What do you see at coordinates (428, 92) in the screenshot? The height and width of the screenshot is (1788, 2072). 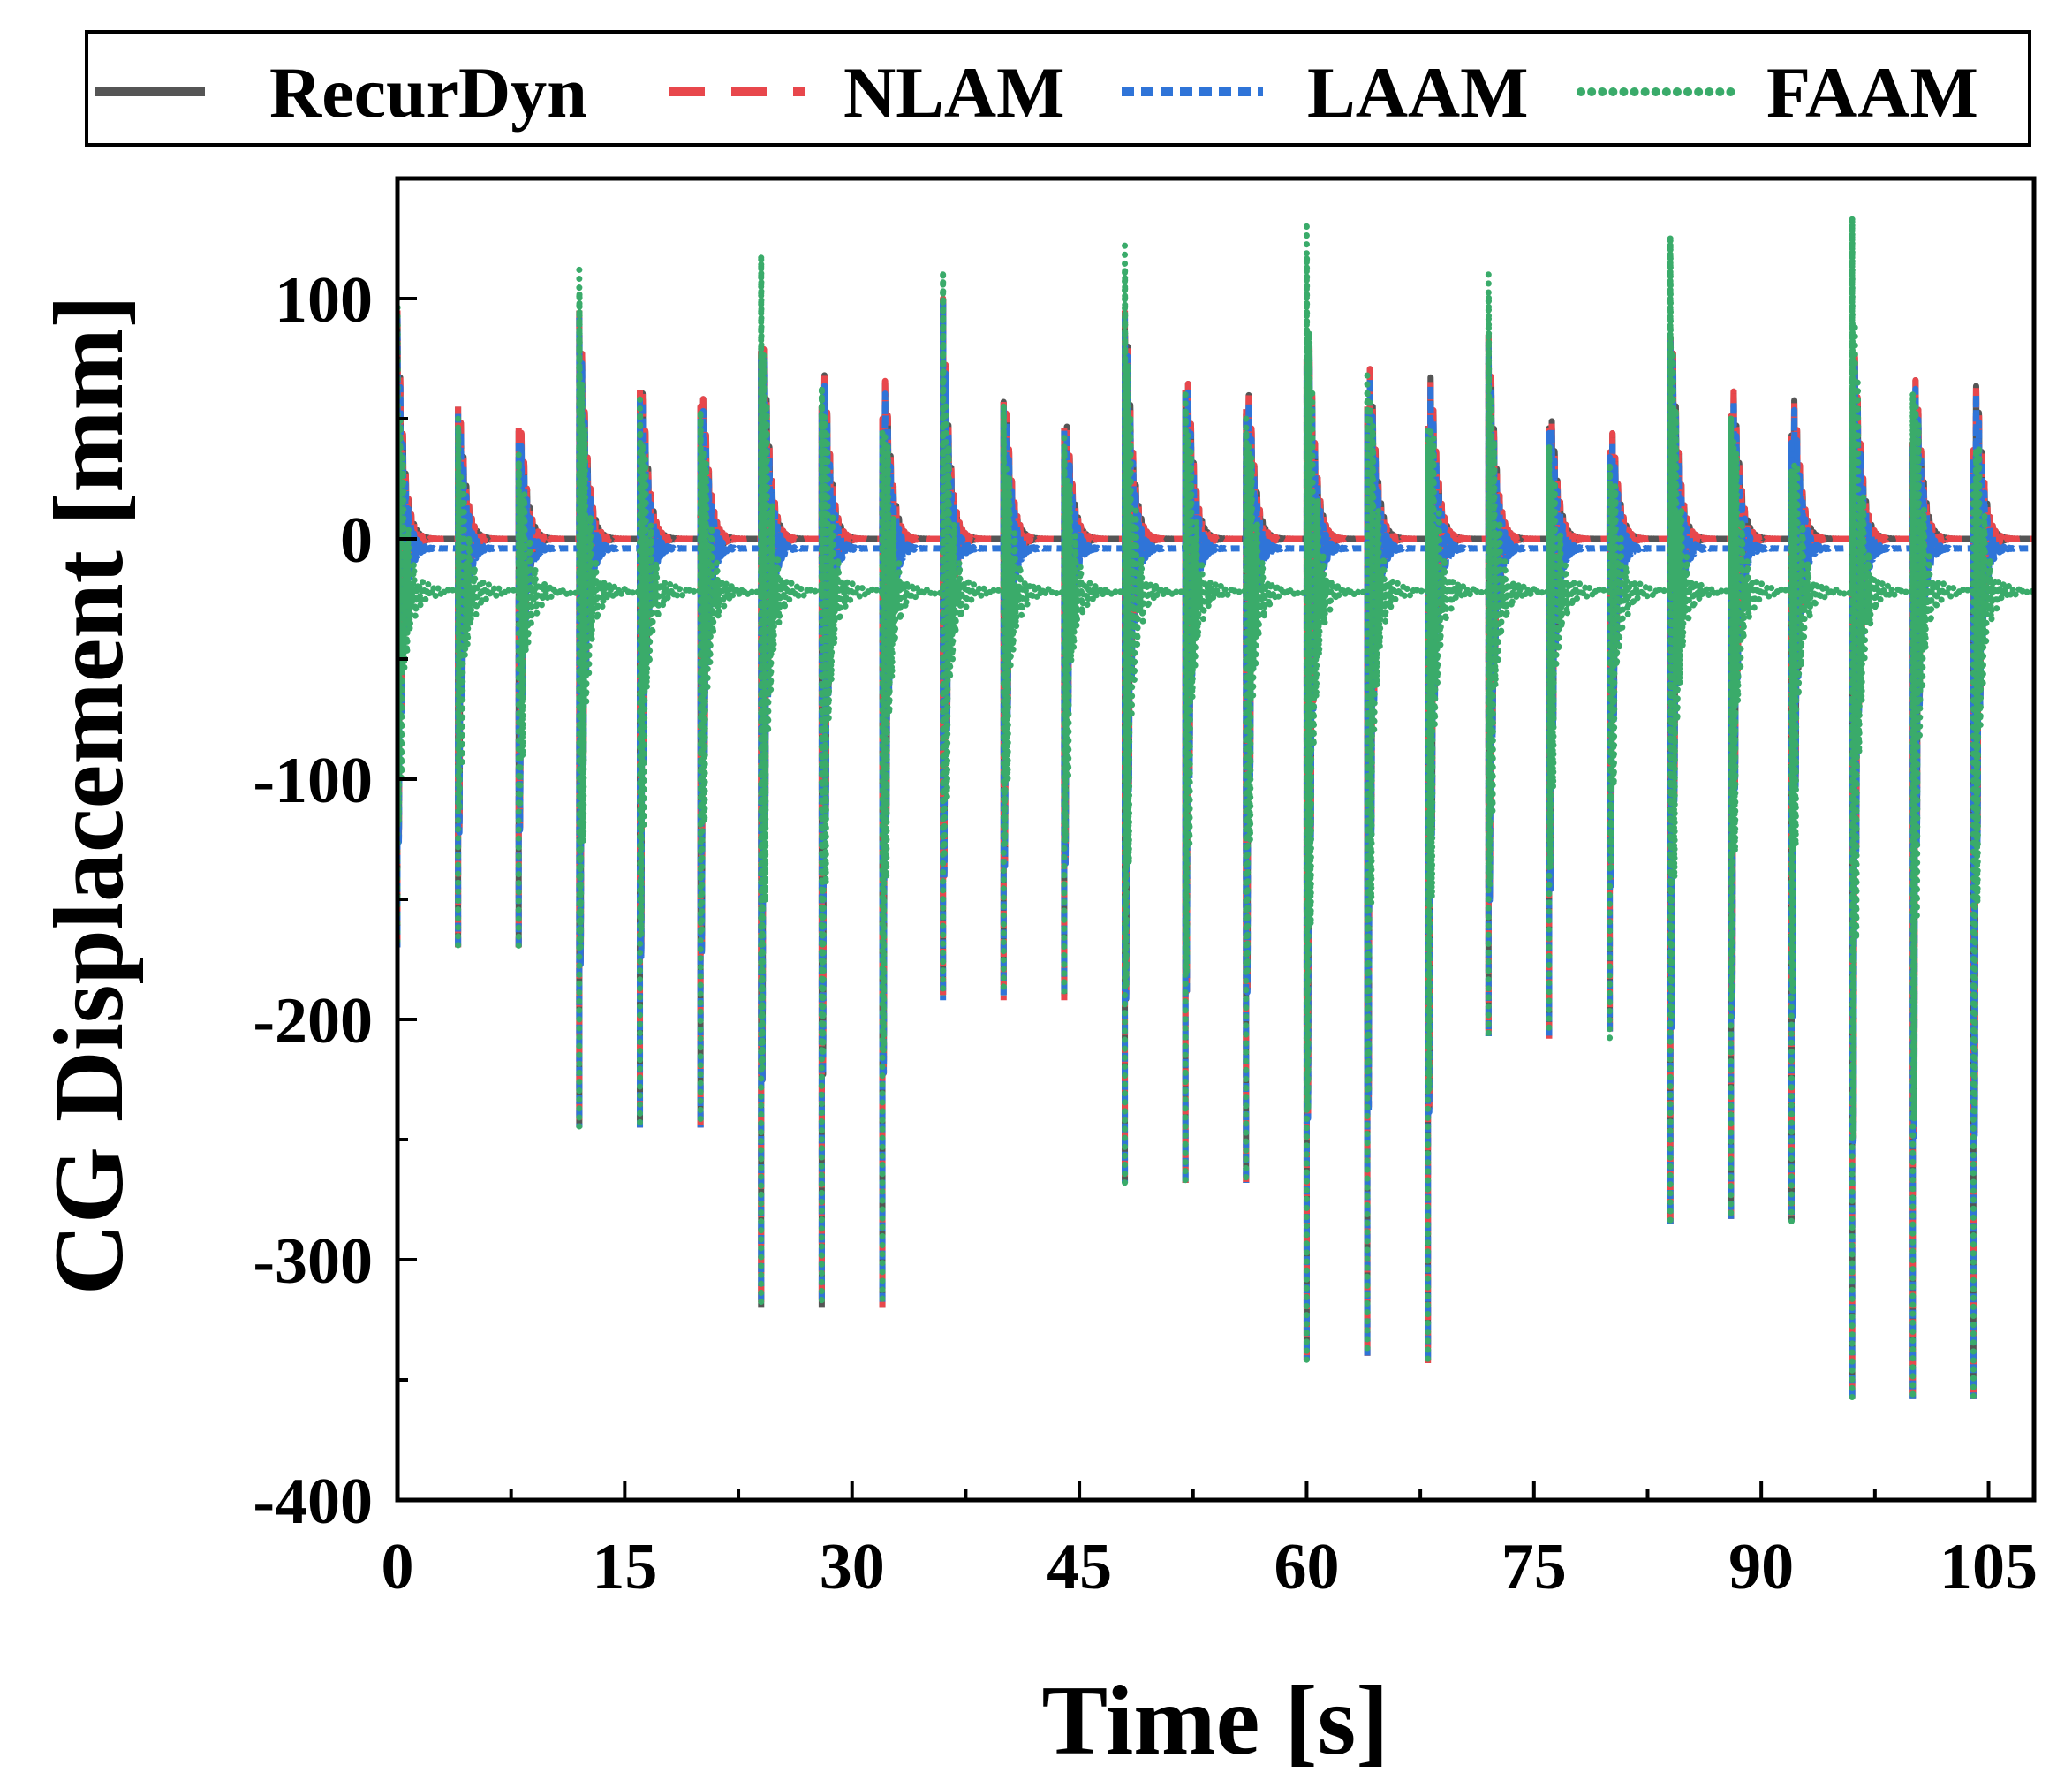 I see `legend-label-recurdyn: RecurDyn` at bounding box center [428, 92].